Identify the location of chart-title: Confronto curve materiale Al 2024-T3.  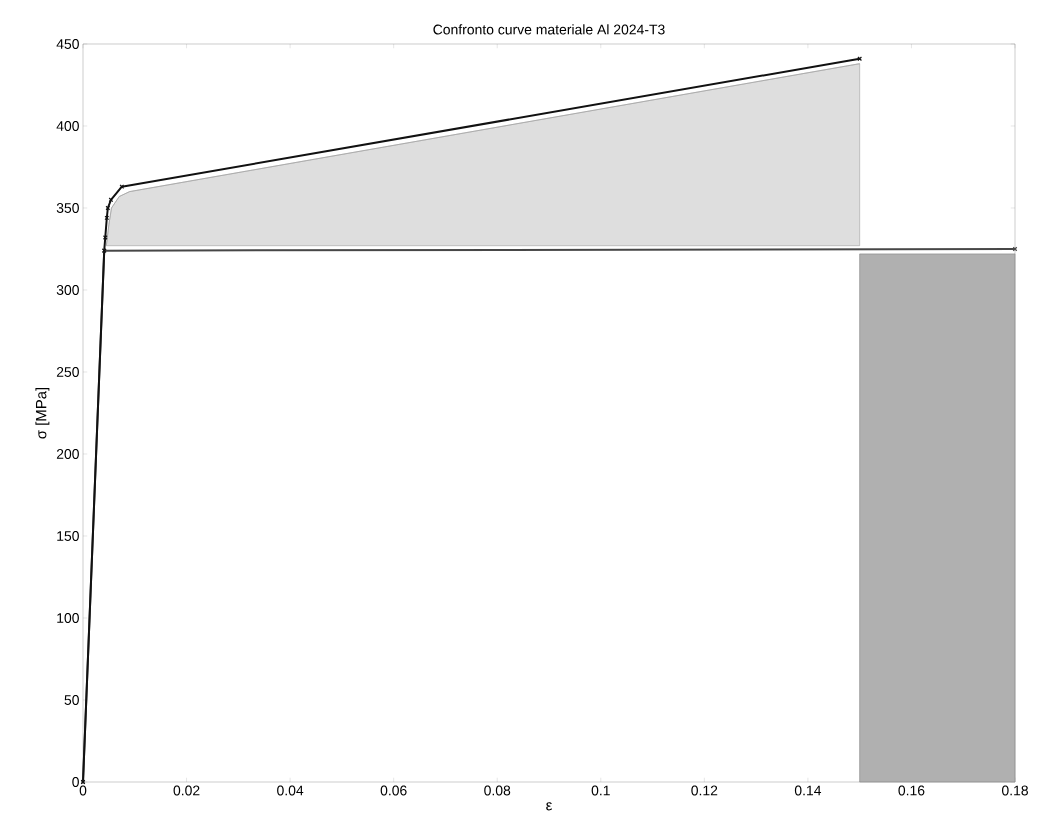
(549, 29).